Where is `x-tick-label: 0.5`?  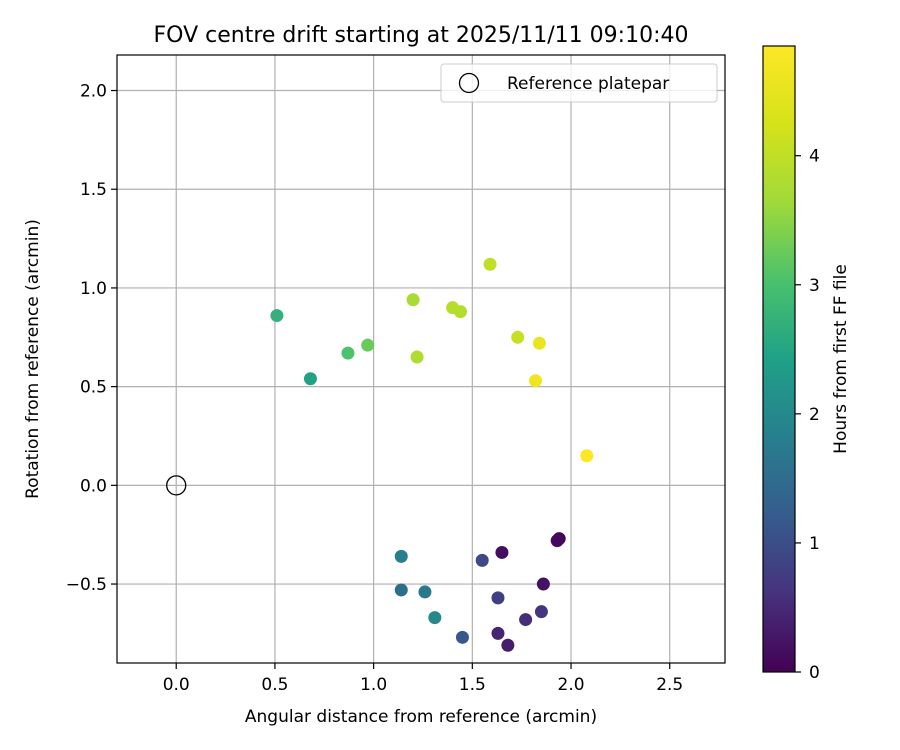 x-tick-label: 0.5 is located at coordinates (274, 685).